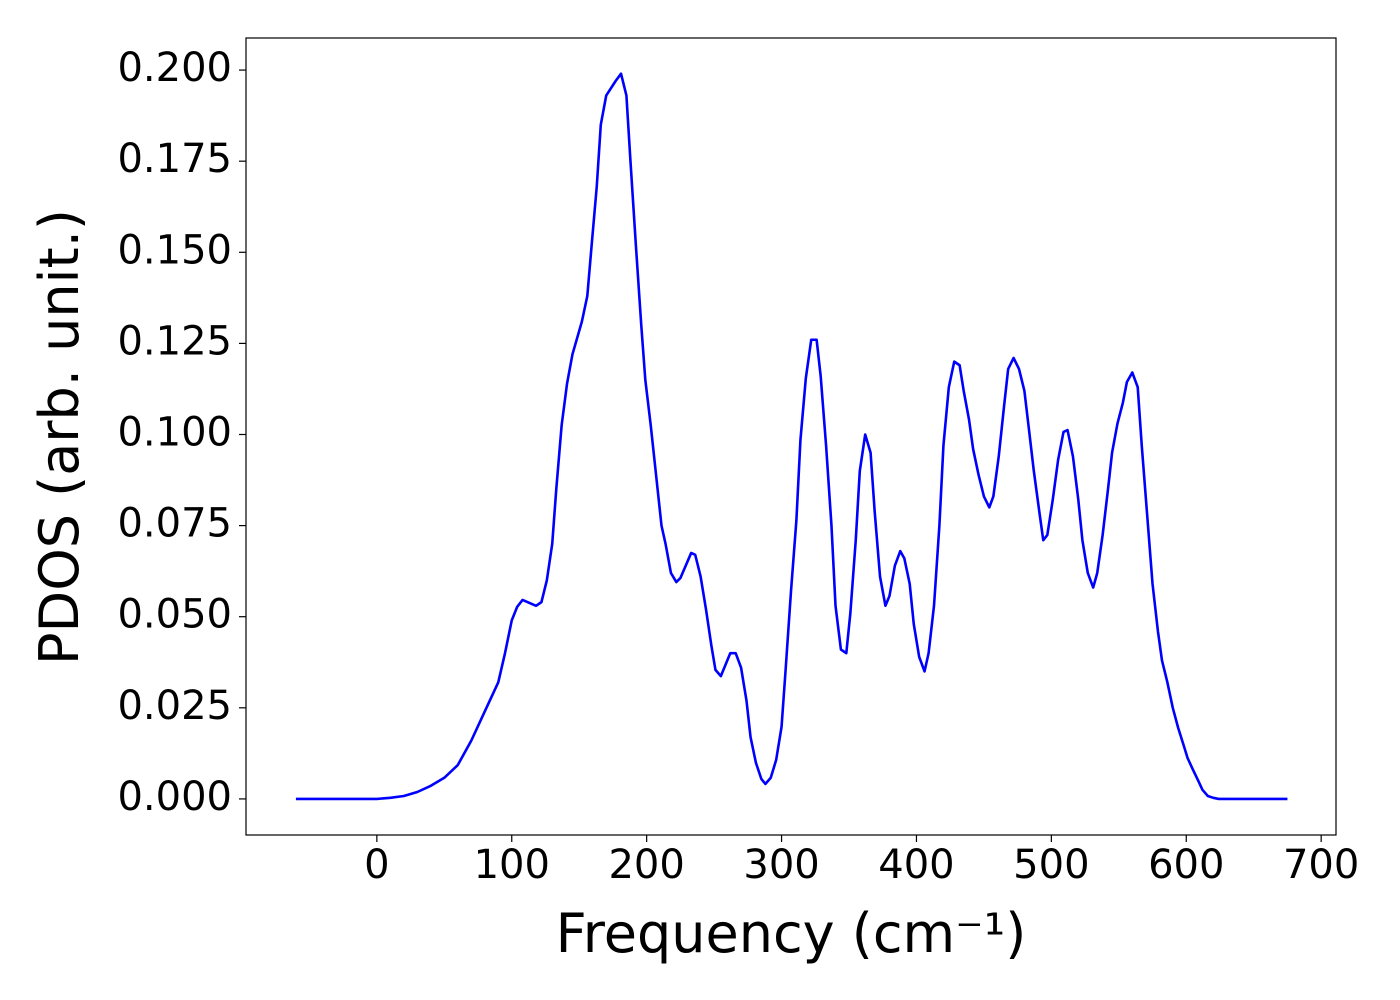 This screenshot has height=1000, width=1400. What do you see at coordinates (174, 159) in the screenshot?
I see `y-tick-label: 0.175` at bounding box center [174, 159].